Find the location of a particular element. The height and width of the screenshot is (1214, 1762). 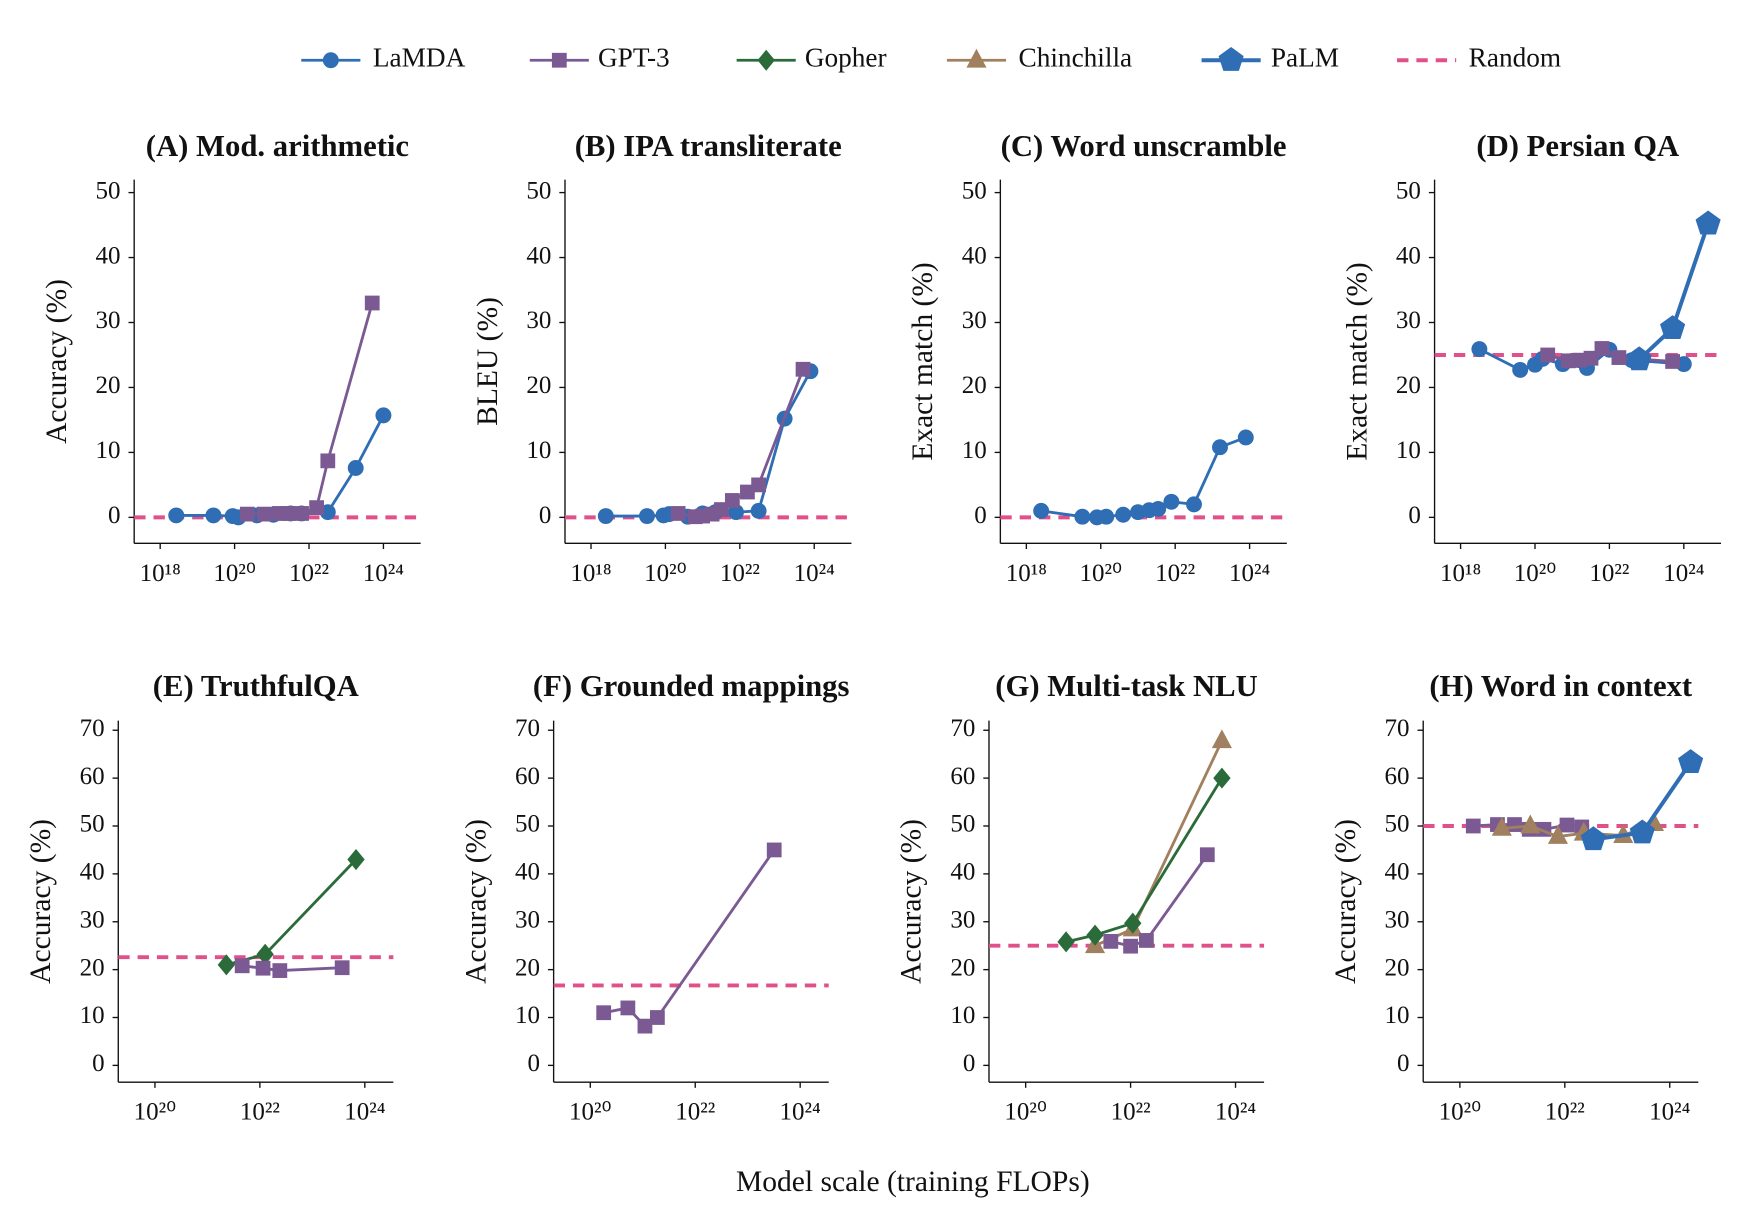

y-tick-label: 60 is located at coordinates (92, 776).